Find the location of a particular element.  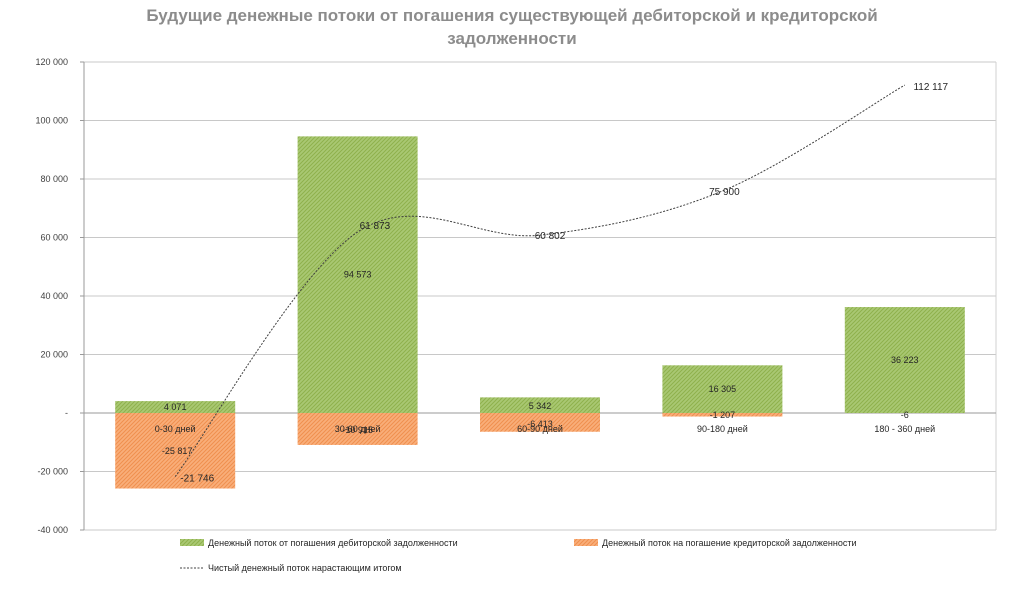

net-data-label: -21 746 is located at coordinates (197, 479).